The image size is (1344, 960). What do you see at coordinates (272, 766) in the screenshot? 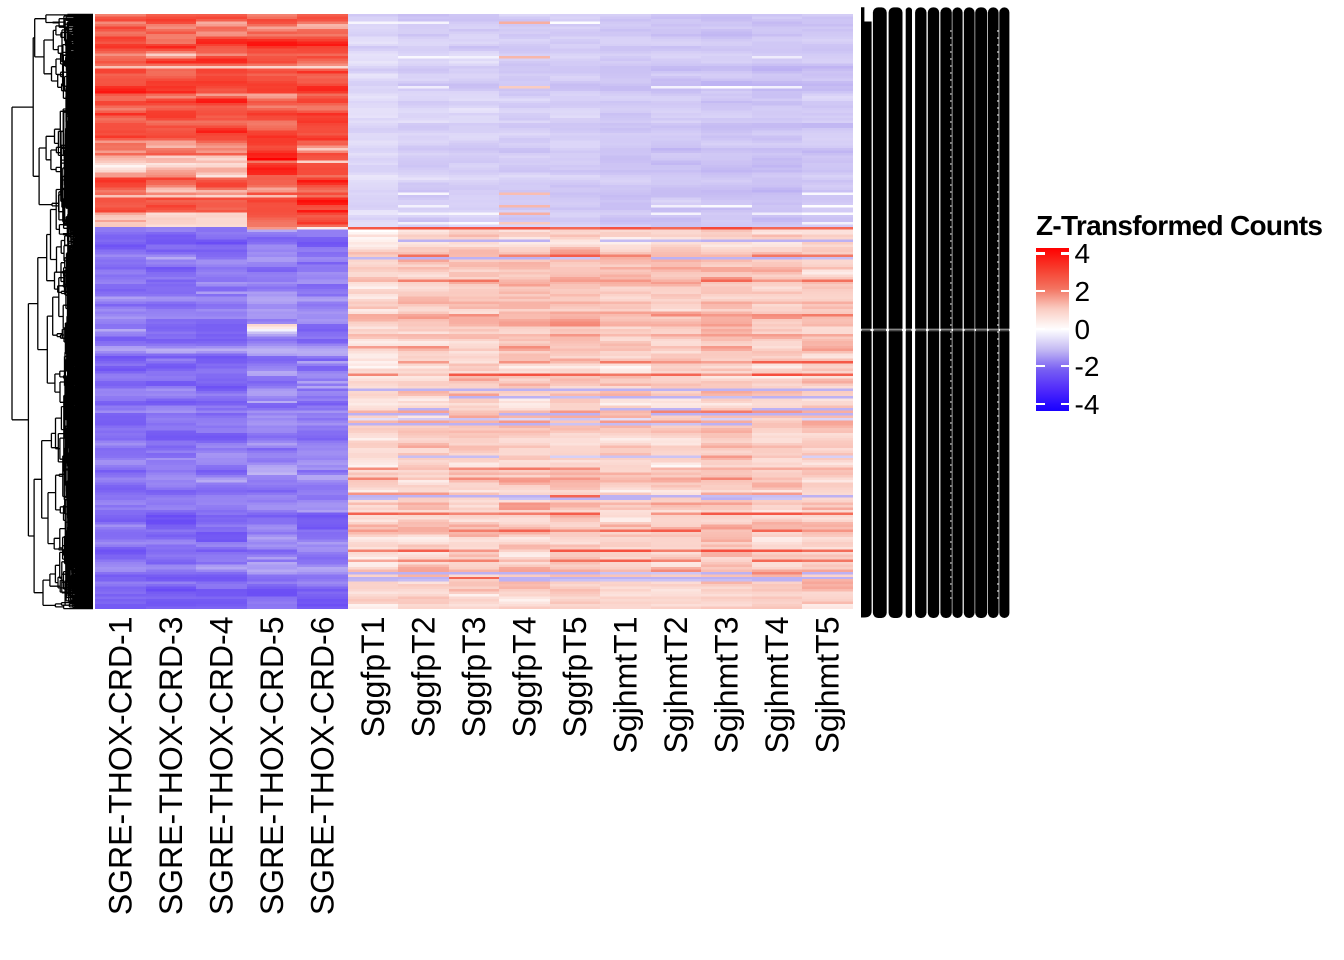
I see `svg-text: SGRE-THOX-CRD-5` at bounding box center [272, 766].